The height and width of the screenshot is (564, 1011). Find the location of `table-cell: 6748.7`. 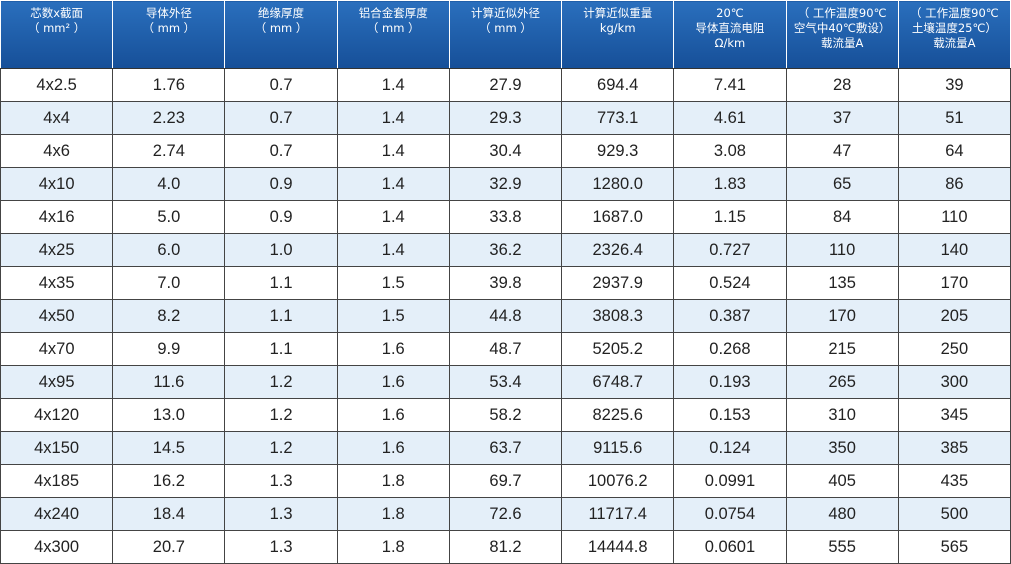

table-cell: 6748.7 is located at coordinates (618, 382).